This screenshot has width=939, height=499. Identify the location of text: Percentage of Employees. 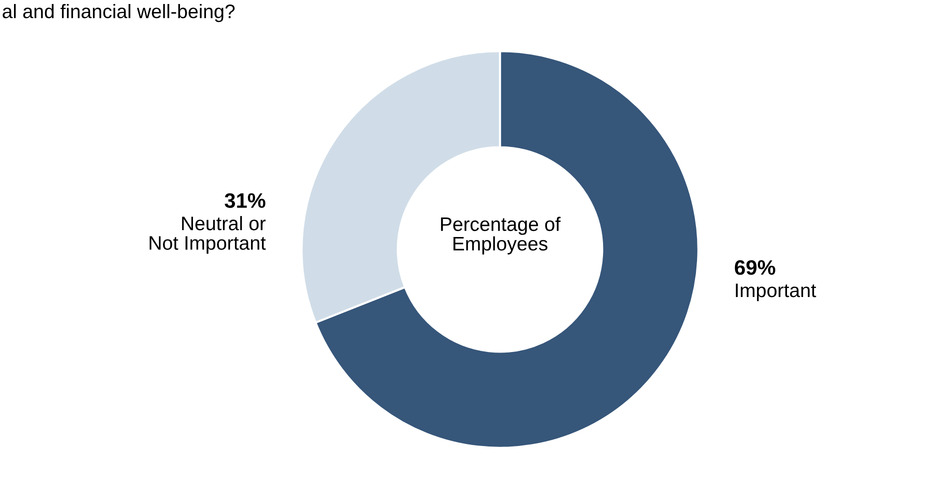
(501, 235).